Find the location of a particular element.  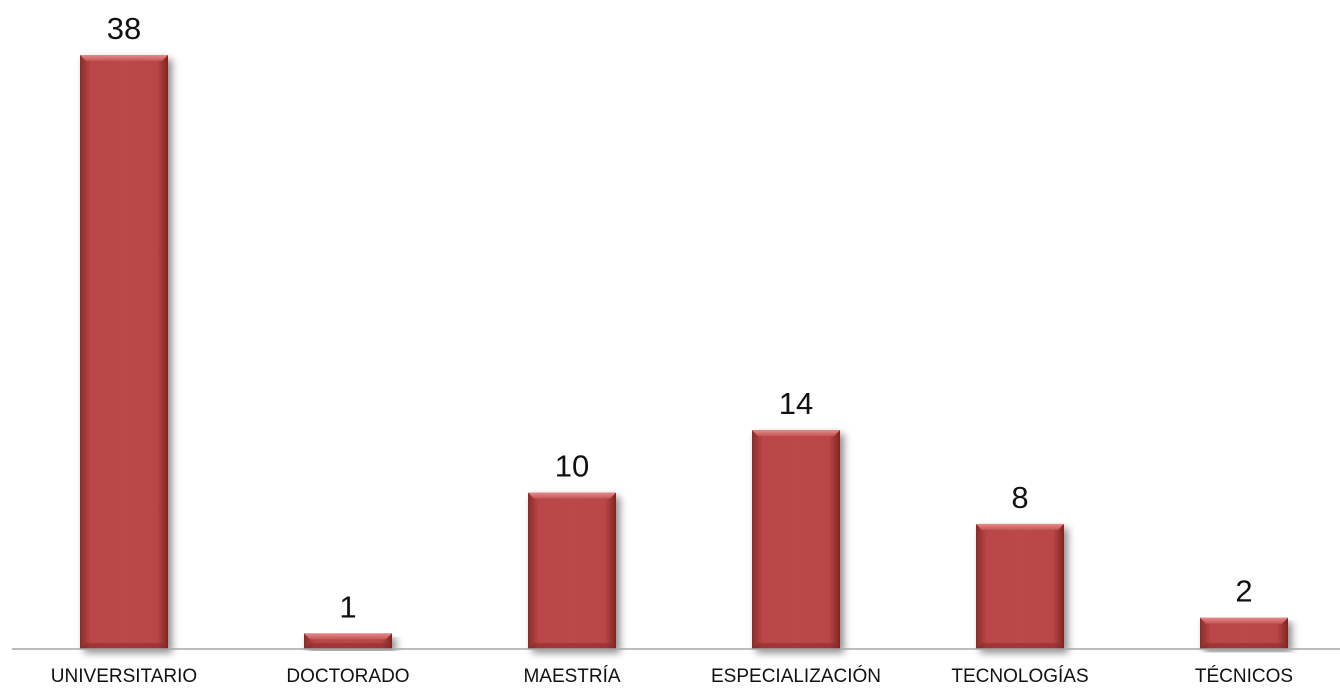

data-label-tecnicos: 2 is located at coordinates (1243, 591).